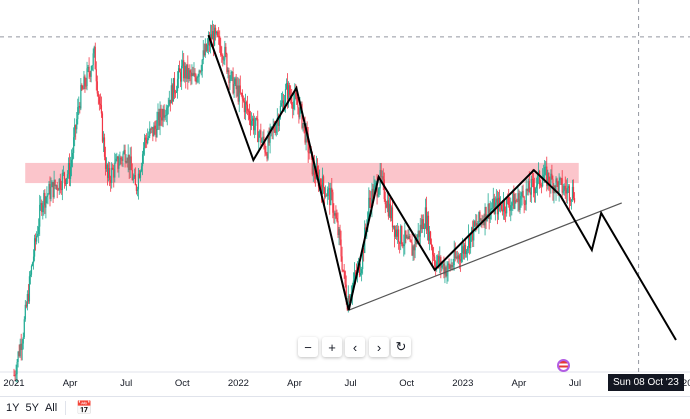 Image resolution: width=690 pixels, height=419 pixels. Describe the element at coordinates (51, 408) in the screenshot. I see `range-all-button: All` at that location.